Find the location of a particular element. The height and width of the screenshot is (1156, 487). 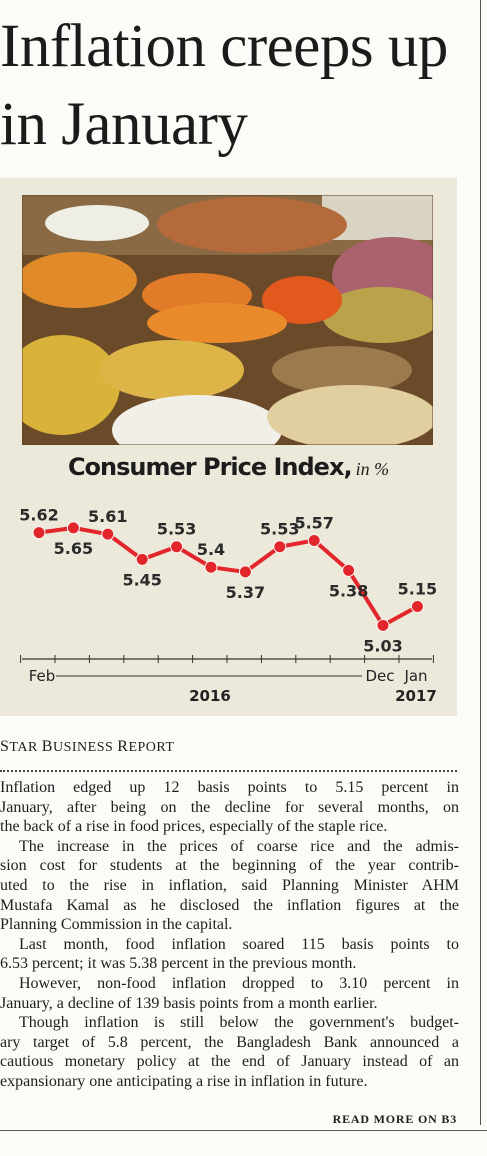

article-line: Planning Commission in the capital. is located at coordinates (116, 925).